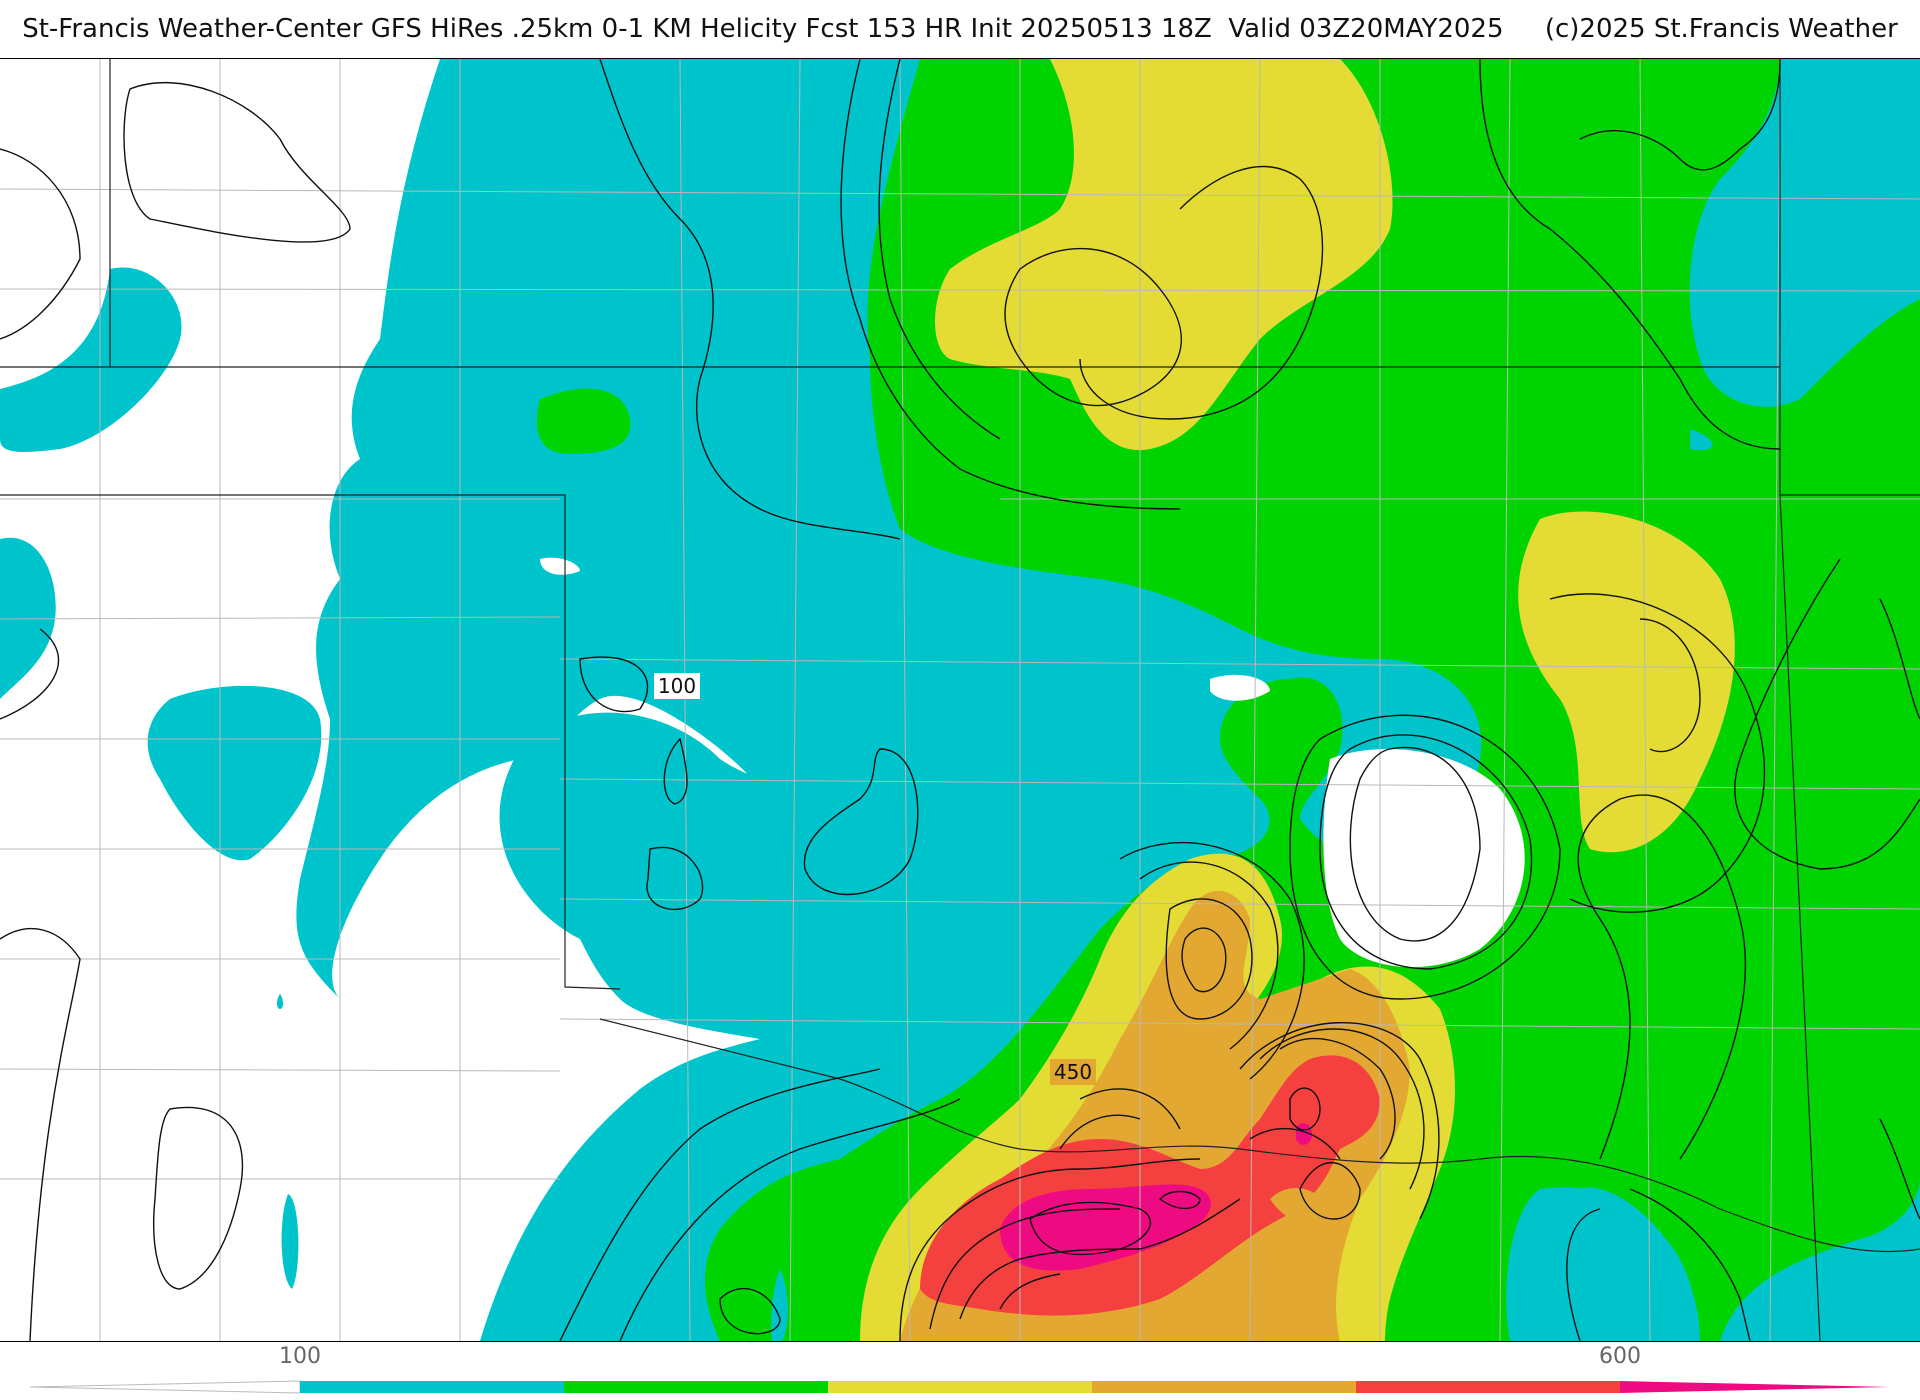 The height and width of the screenshot is (1400, 1920). Describe the element at coordinates (583, 421) in the screenshot. I see `helicity-blob-green` at that location.